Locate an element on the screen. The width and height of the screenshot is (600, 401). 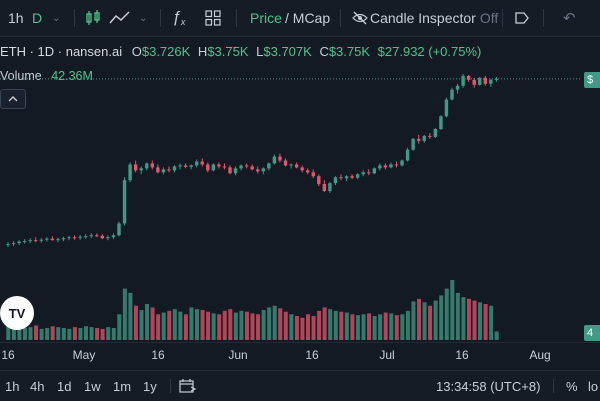
layout-grid-icon is located at coordinates (213, 18).